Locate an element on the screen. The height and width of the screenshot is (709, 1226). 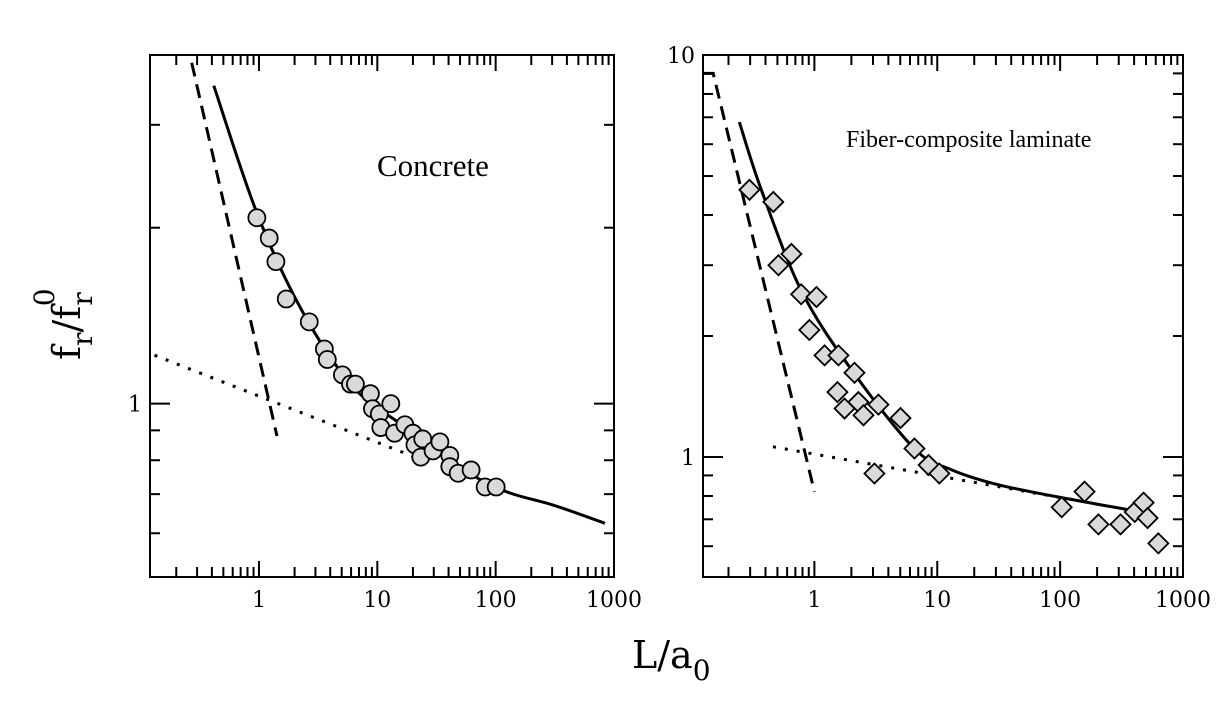
y-tick-label: 10 is located at coordinates (681, 56).